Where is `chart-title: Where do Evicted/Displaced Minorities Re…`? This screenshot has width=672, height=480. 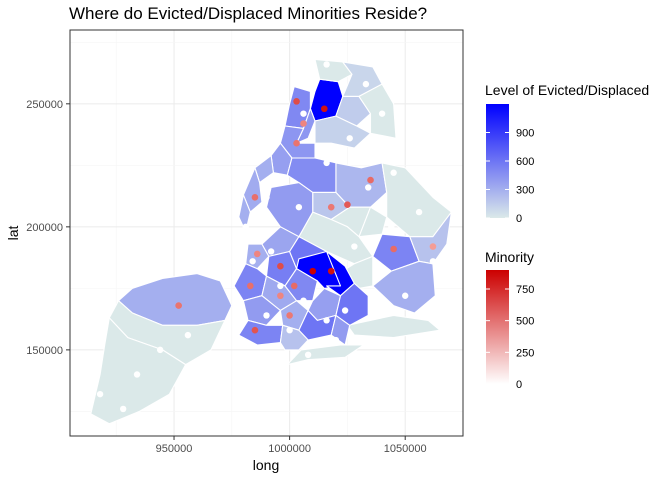
chart-title: Where do Evicted/Displaced Minorities Re… is located at coordinates (248, 13).